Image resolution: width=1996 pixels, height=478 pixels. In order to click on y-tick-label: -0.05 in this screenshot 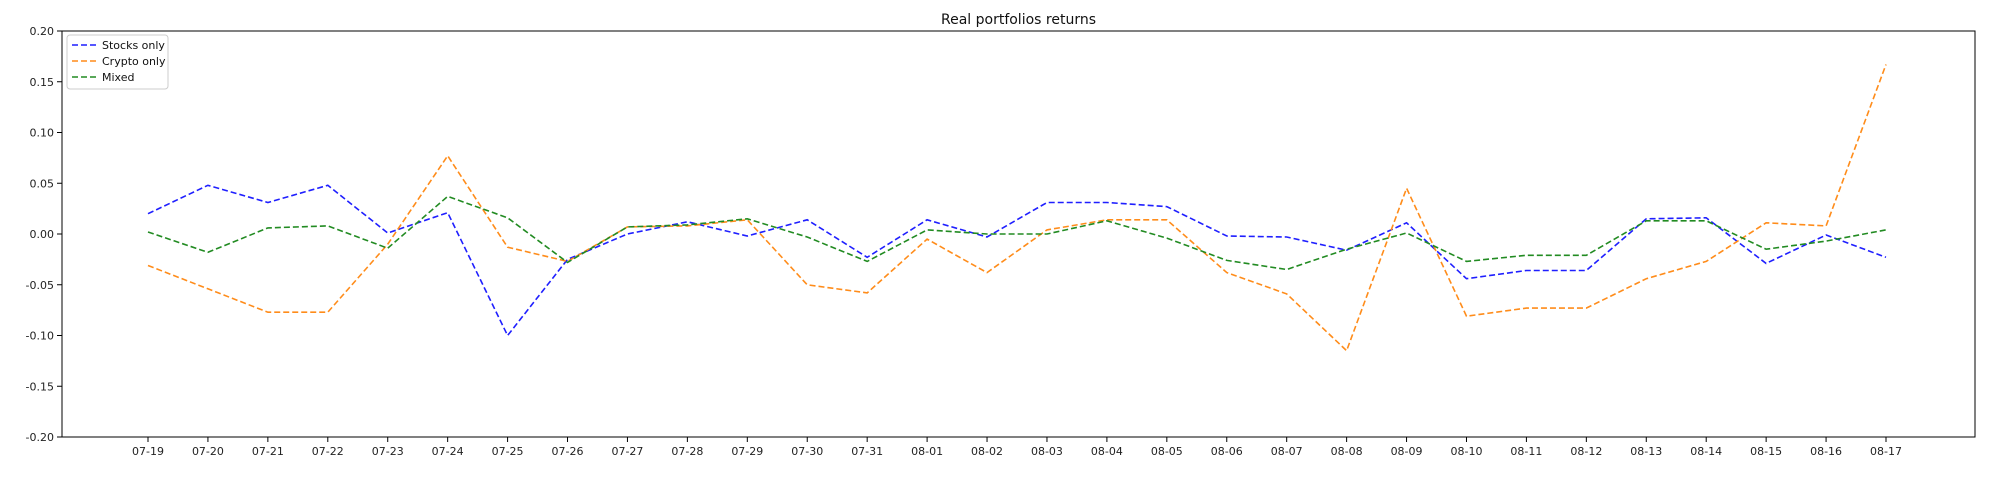, I will do `click(40, 285)`.